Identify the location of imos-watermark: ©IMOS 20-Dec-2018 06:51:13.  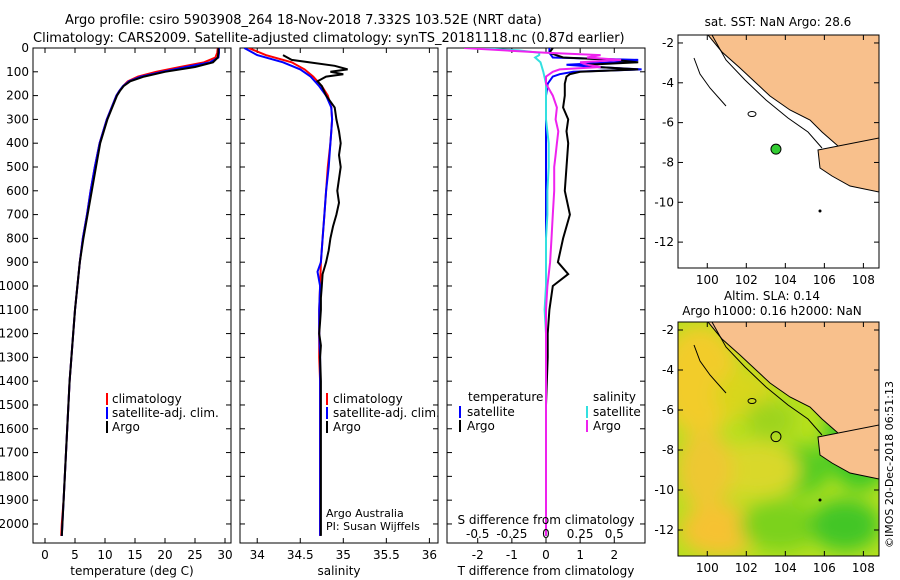
(889, 464).